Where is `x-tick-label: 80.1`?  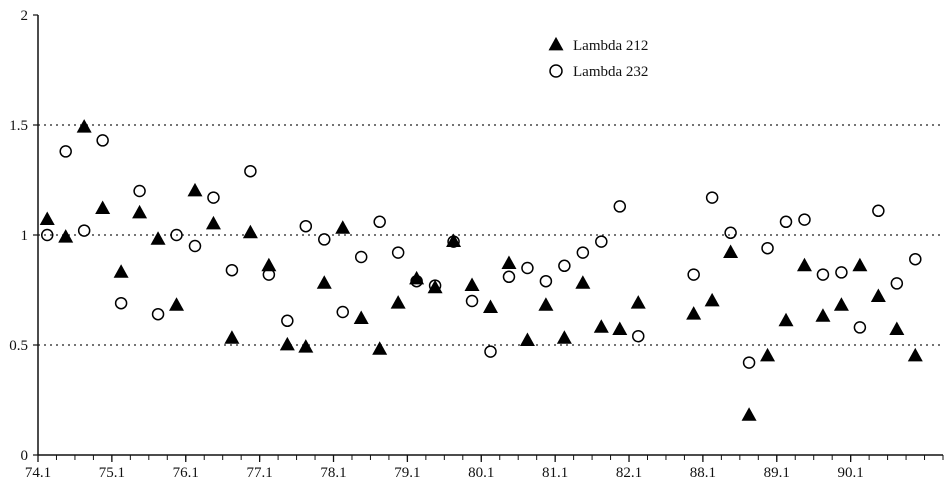
x-tick-label: 80.1 is located at coordinates (481, 473).